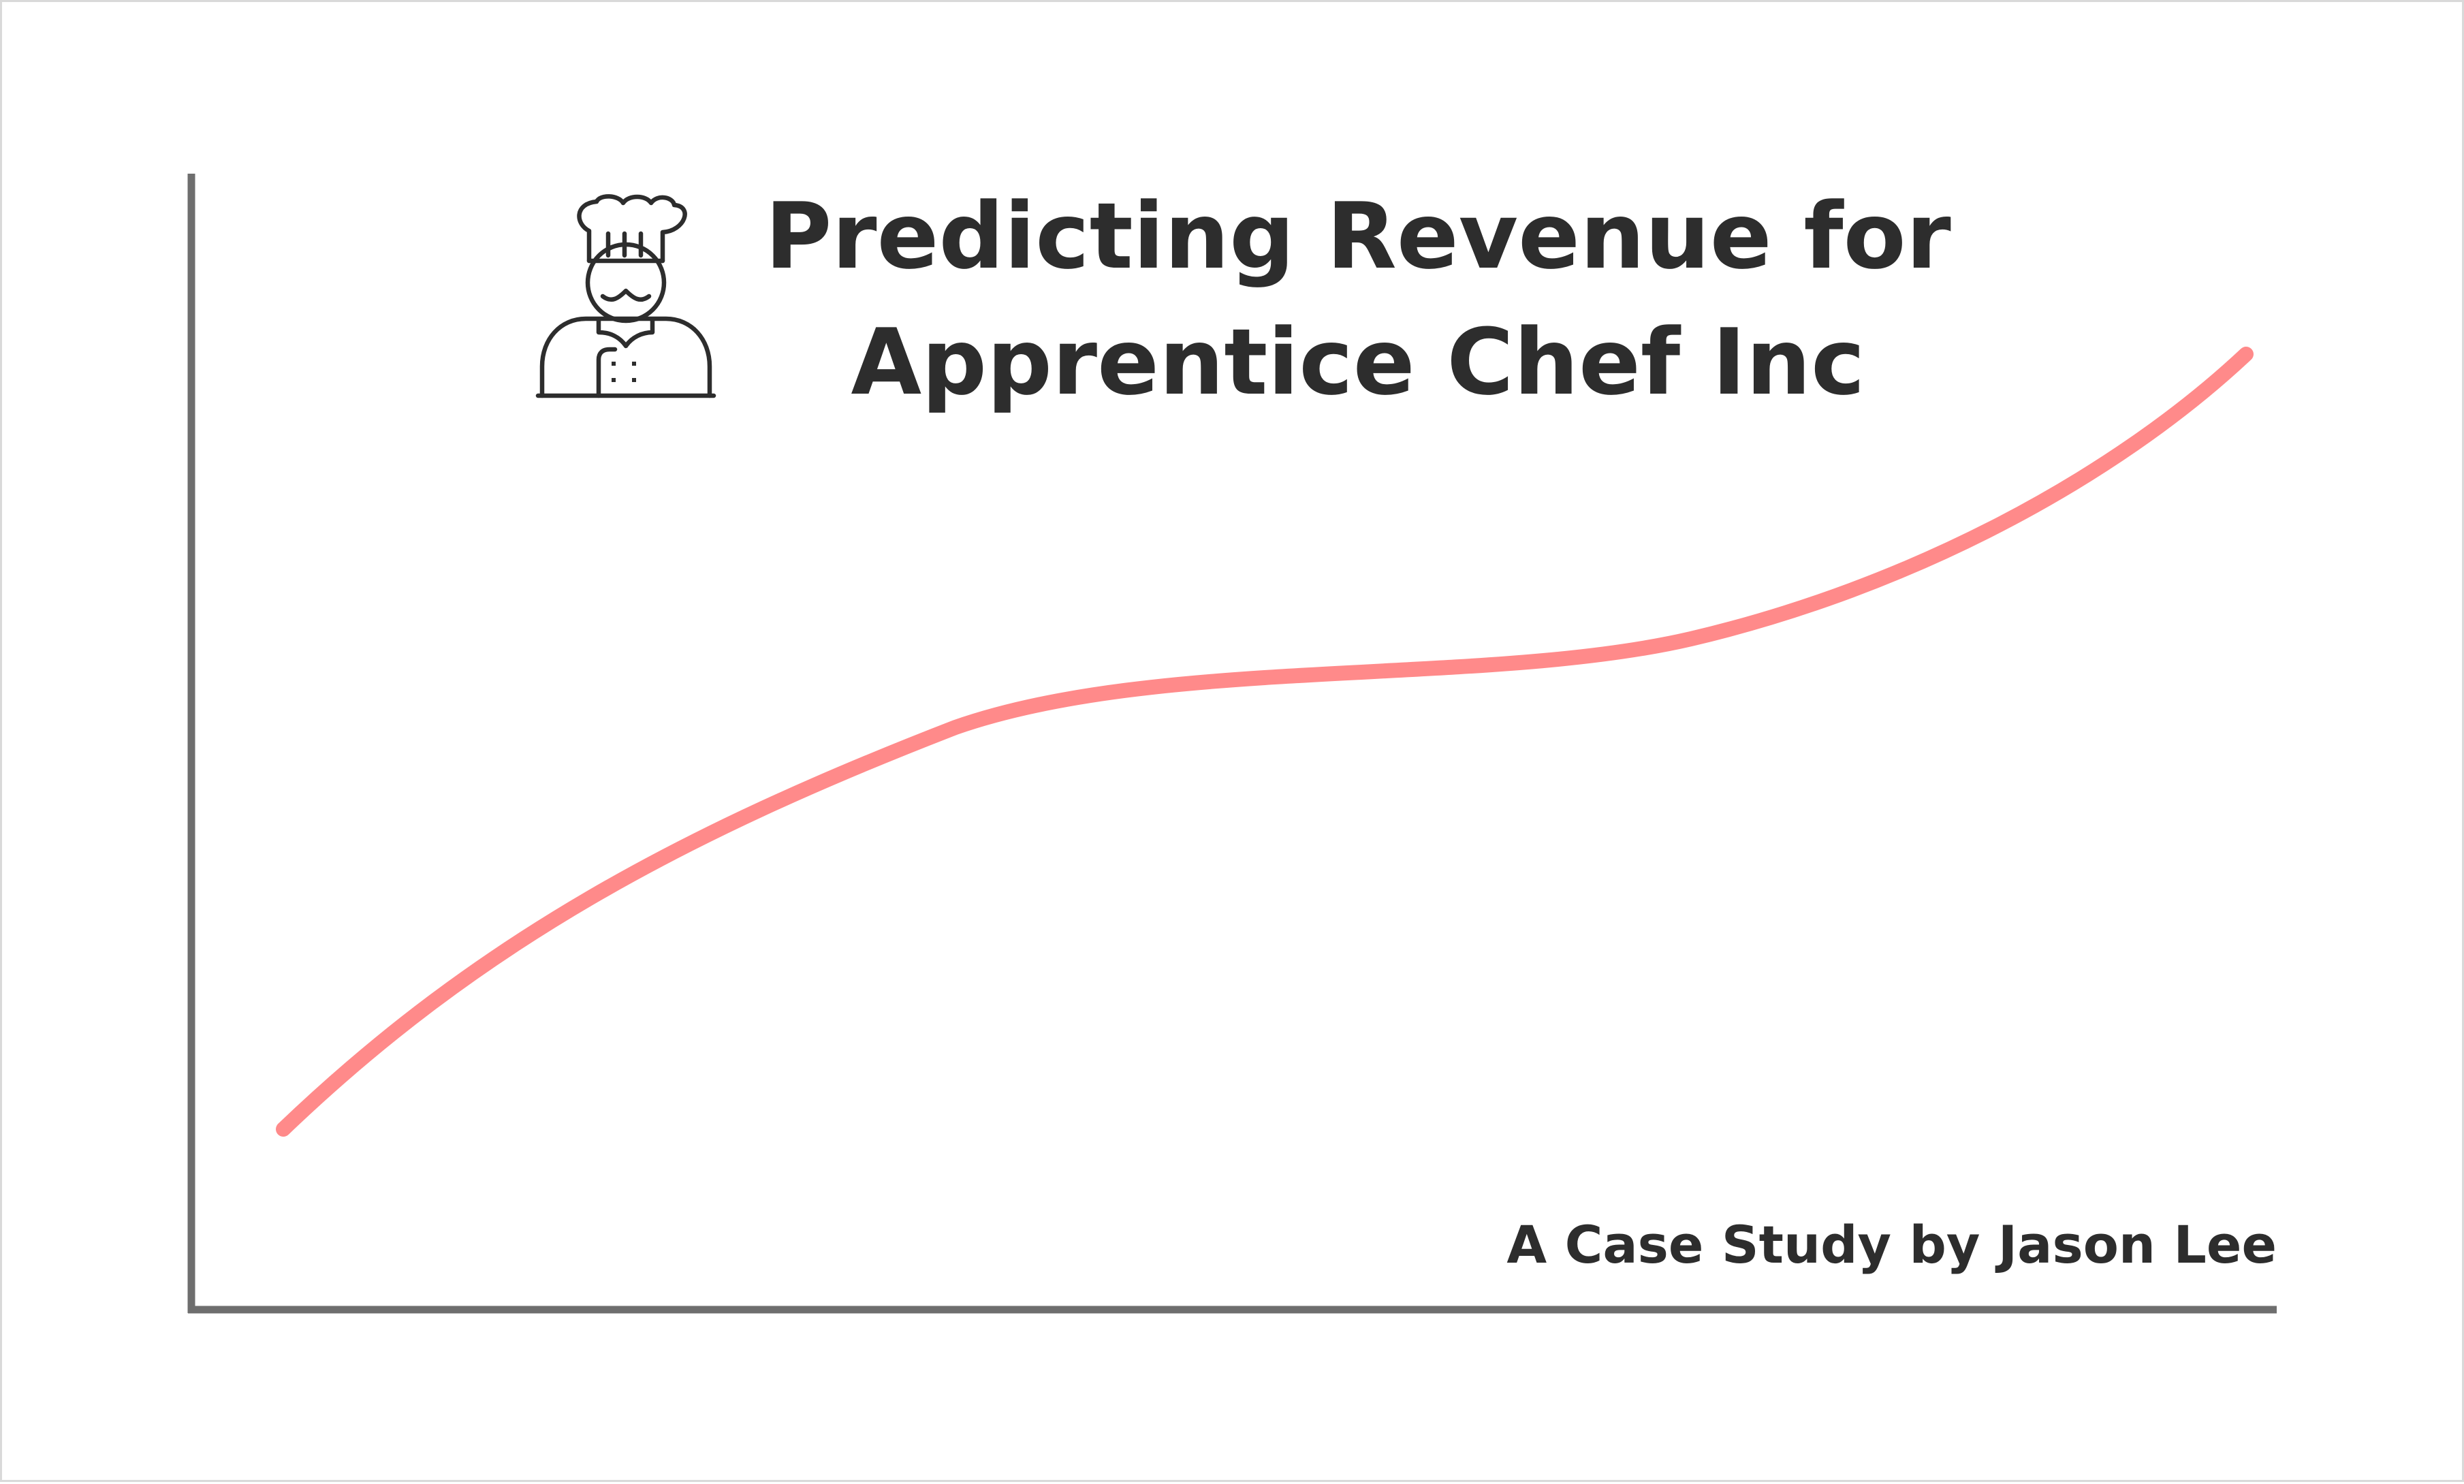  I want to click on title-line-2: Apprentice Chef Inc, so click(1358, 362).